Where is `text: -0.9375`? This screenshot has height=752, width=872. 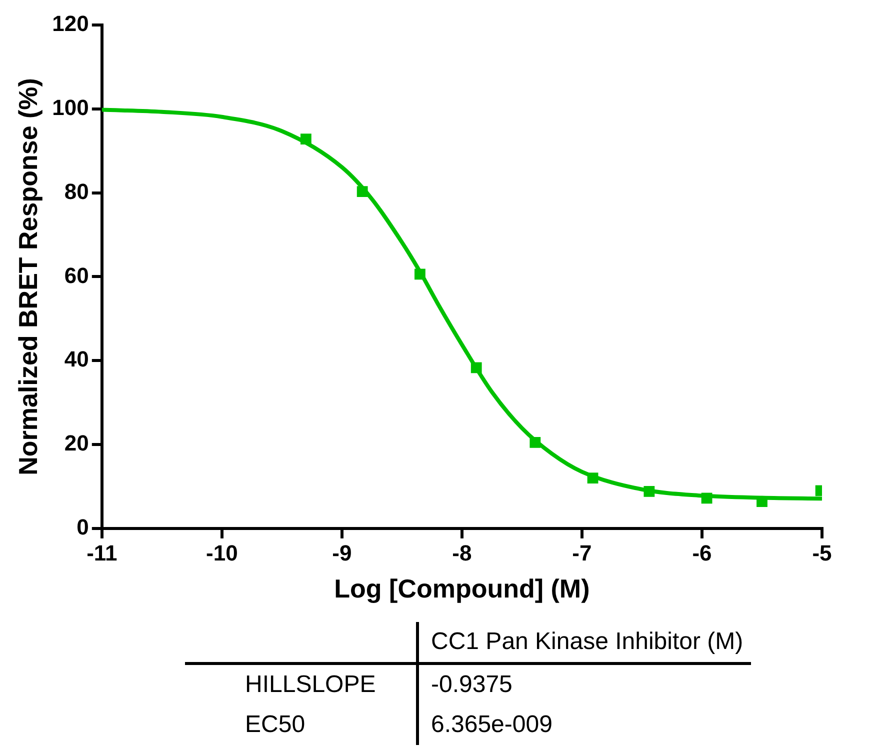 text: -0.9375 is located at coordinates (472, 685).